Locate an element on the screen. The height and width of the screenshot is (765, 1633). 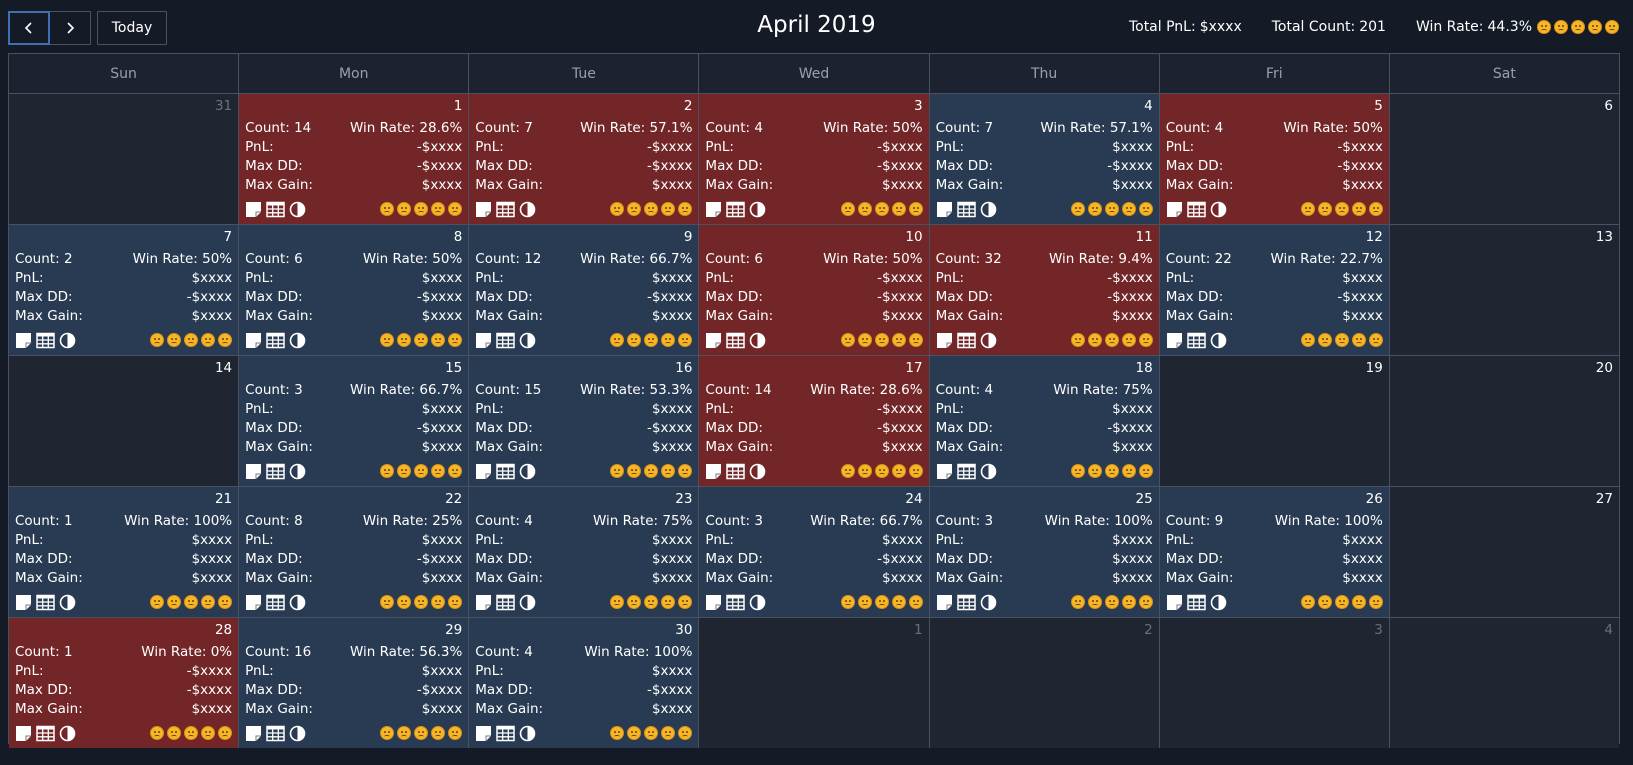
calendar-day-cell: 2 is located at coordinates (1043, 683).